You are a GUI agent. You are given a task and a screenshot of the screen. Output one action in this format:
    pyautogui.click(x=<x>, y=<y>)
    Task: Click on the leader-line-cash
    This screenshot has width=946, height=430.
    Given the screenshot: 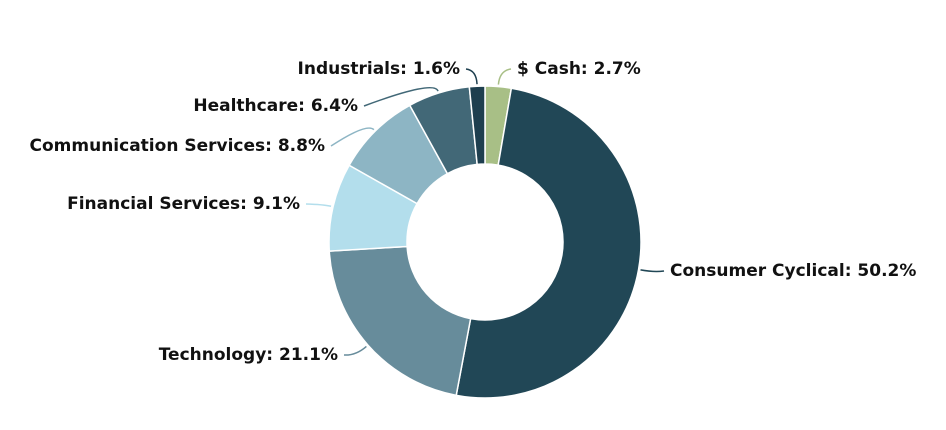 What is the action you would take?
    pyautogui.click(x=504, y=76)
    